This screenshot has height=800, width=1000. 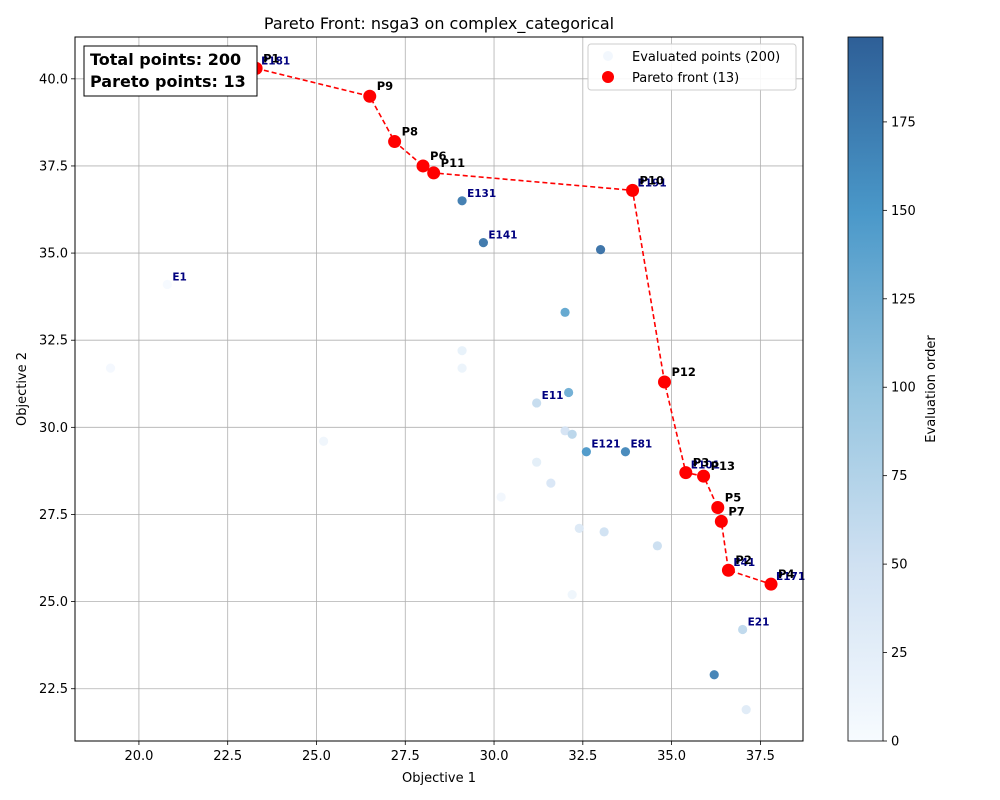 I want to click on y-tick-label: 25.0, so click(x=53, y=602).